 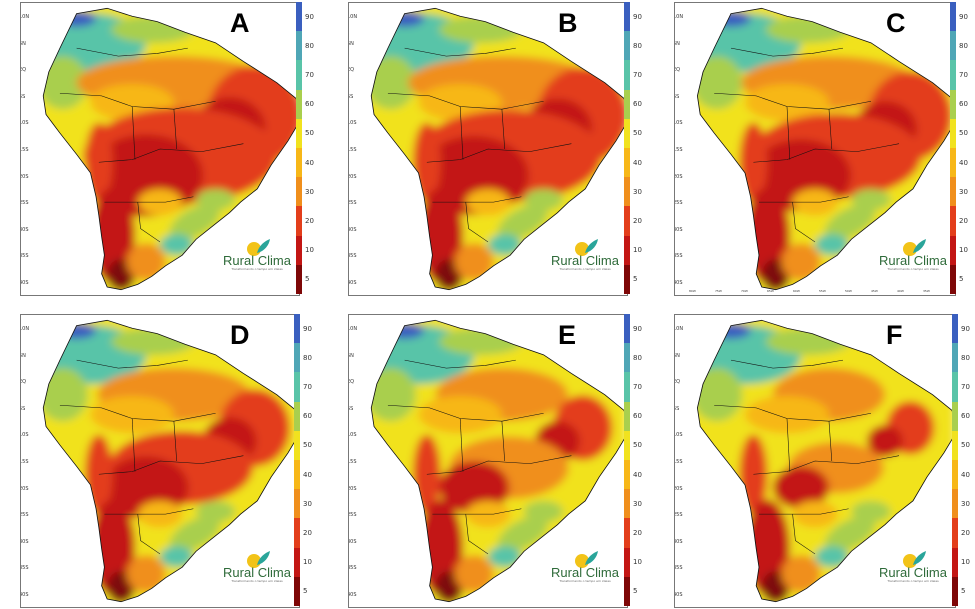 What do you see at coordinates (874, 291) in the screenshot?
I see `longitude-tick: 45W` at bounding box center [874, 291].